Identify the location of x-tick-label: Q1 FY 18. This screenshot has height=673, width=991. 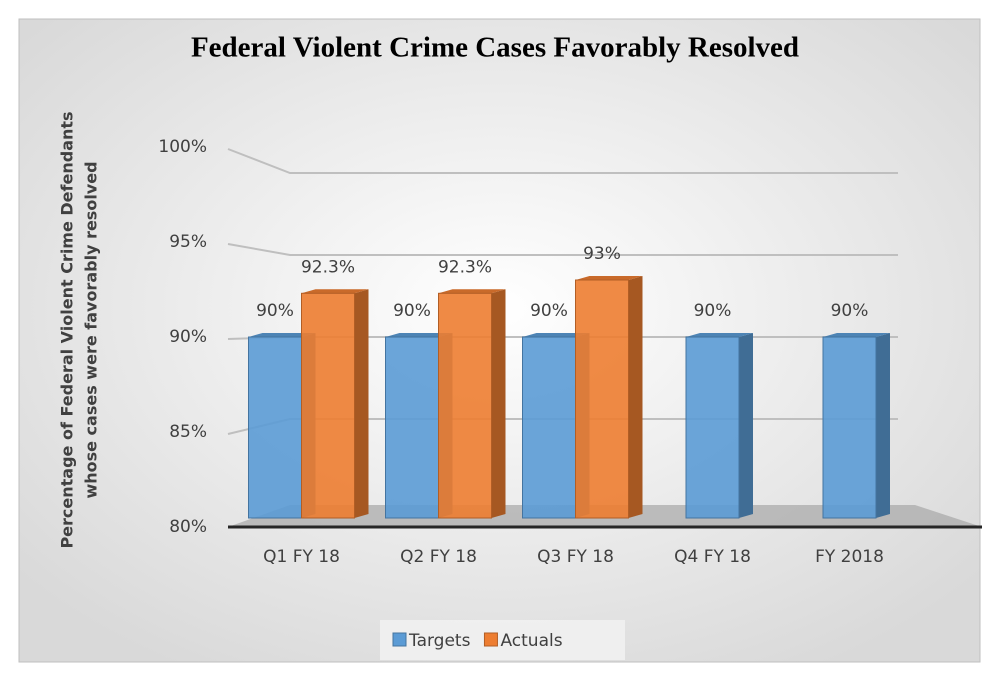
(301, 557).